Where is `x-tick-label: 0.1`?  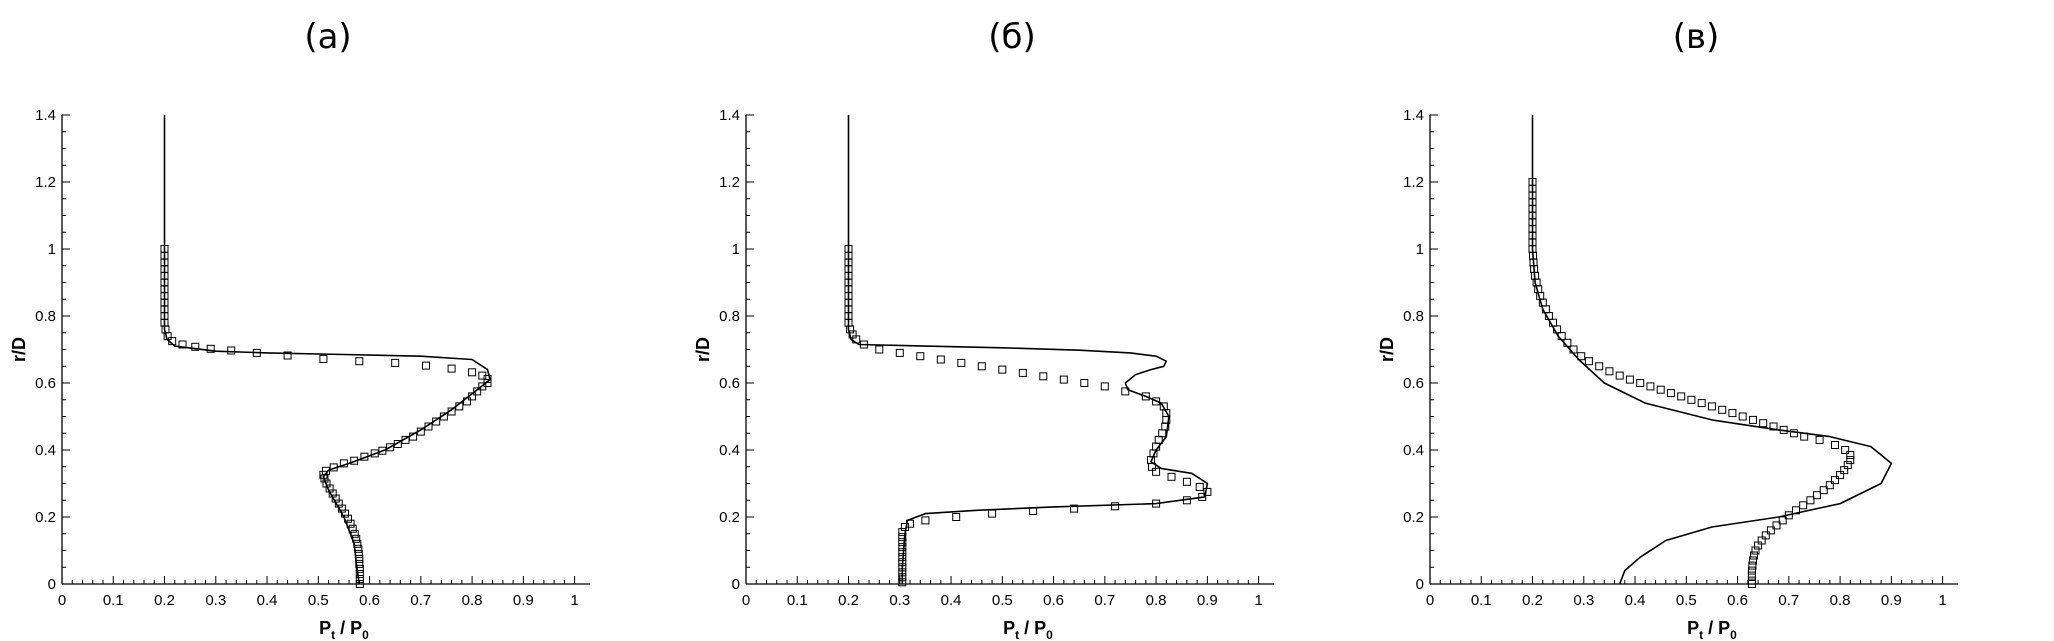 x-tick-label: 0.1 is located at coordinates (113, 600).